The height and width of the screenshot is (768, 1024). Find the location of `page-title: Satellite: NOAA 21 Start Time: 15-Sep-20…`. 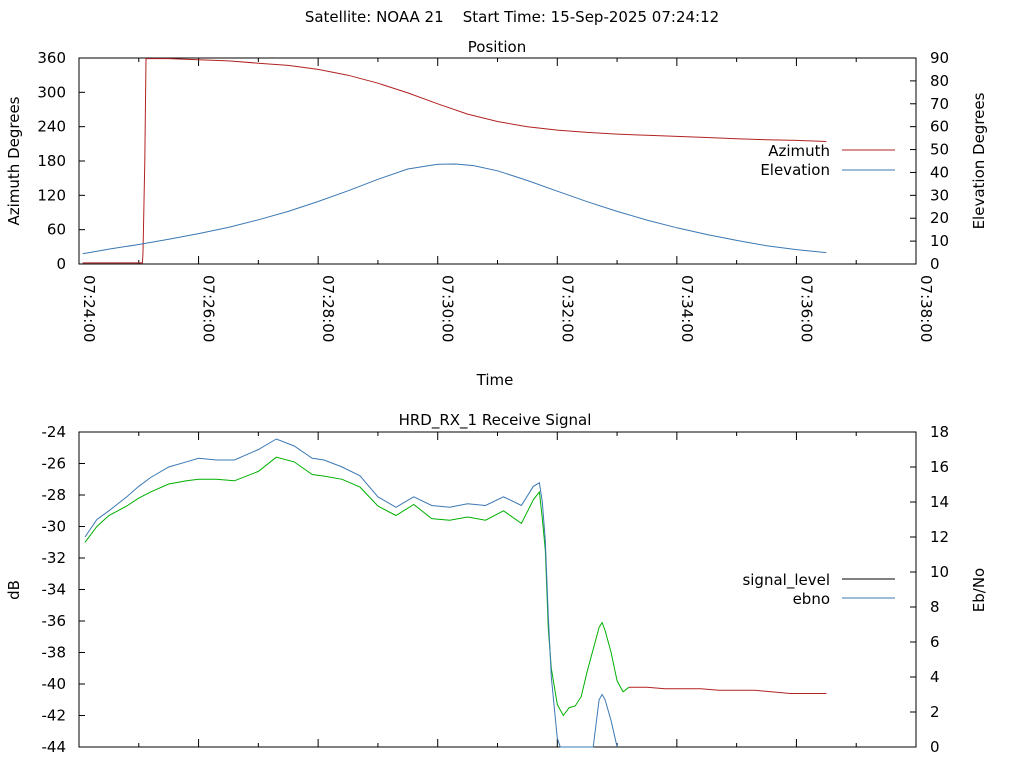

page-title: Satellite: NOAA 21 Start Time: 15-Sep-20… is located at coordinates (512, 17).